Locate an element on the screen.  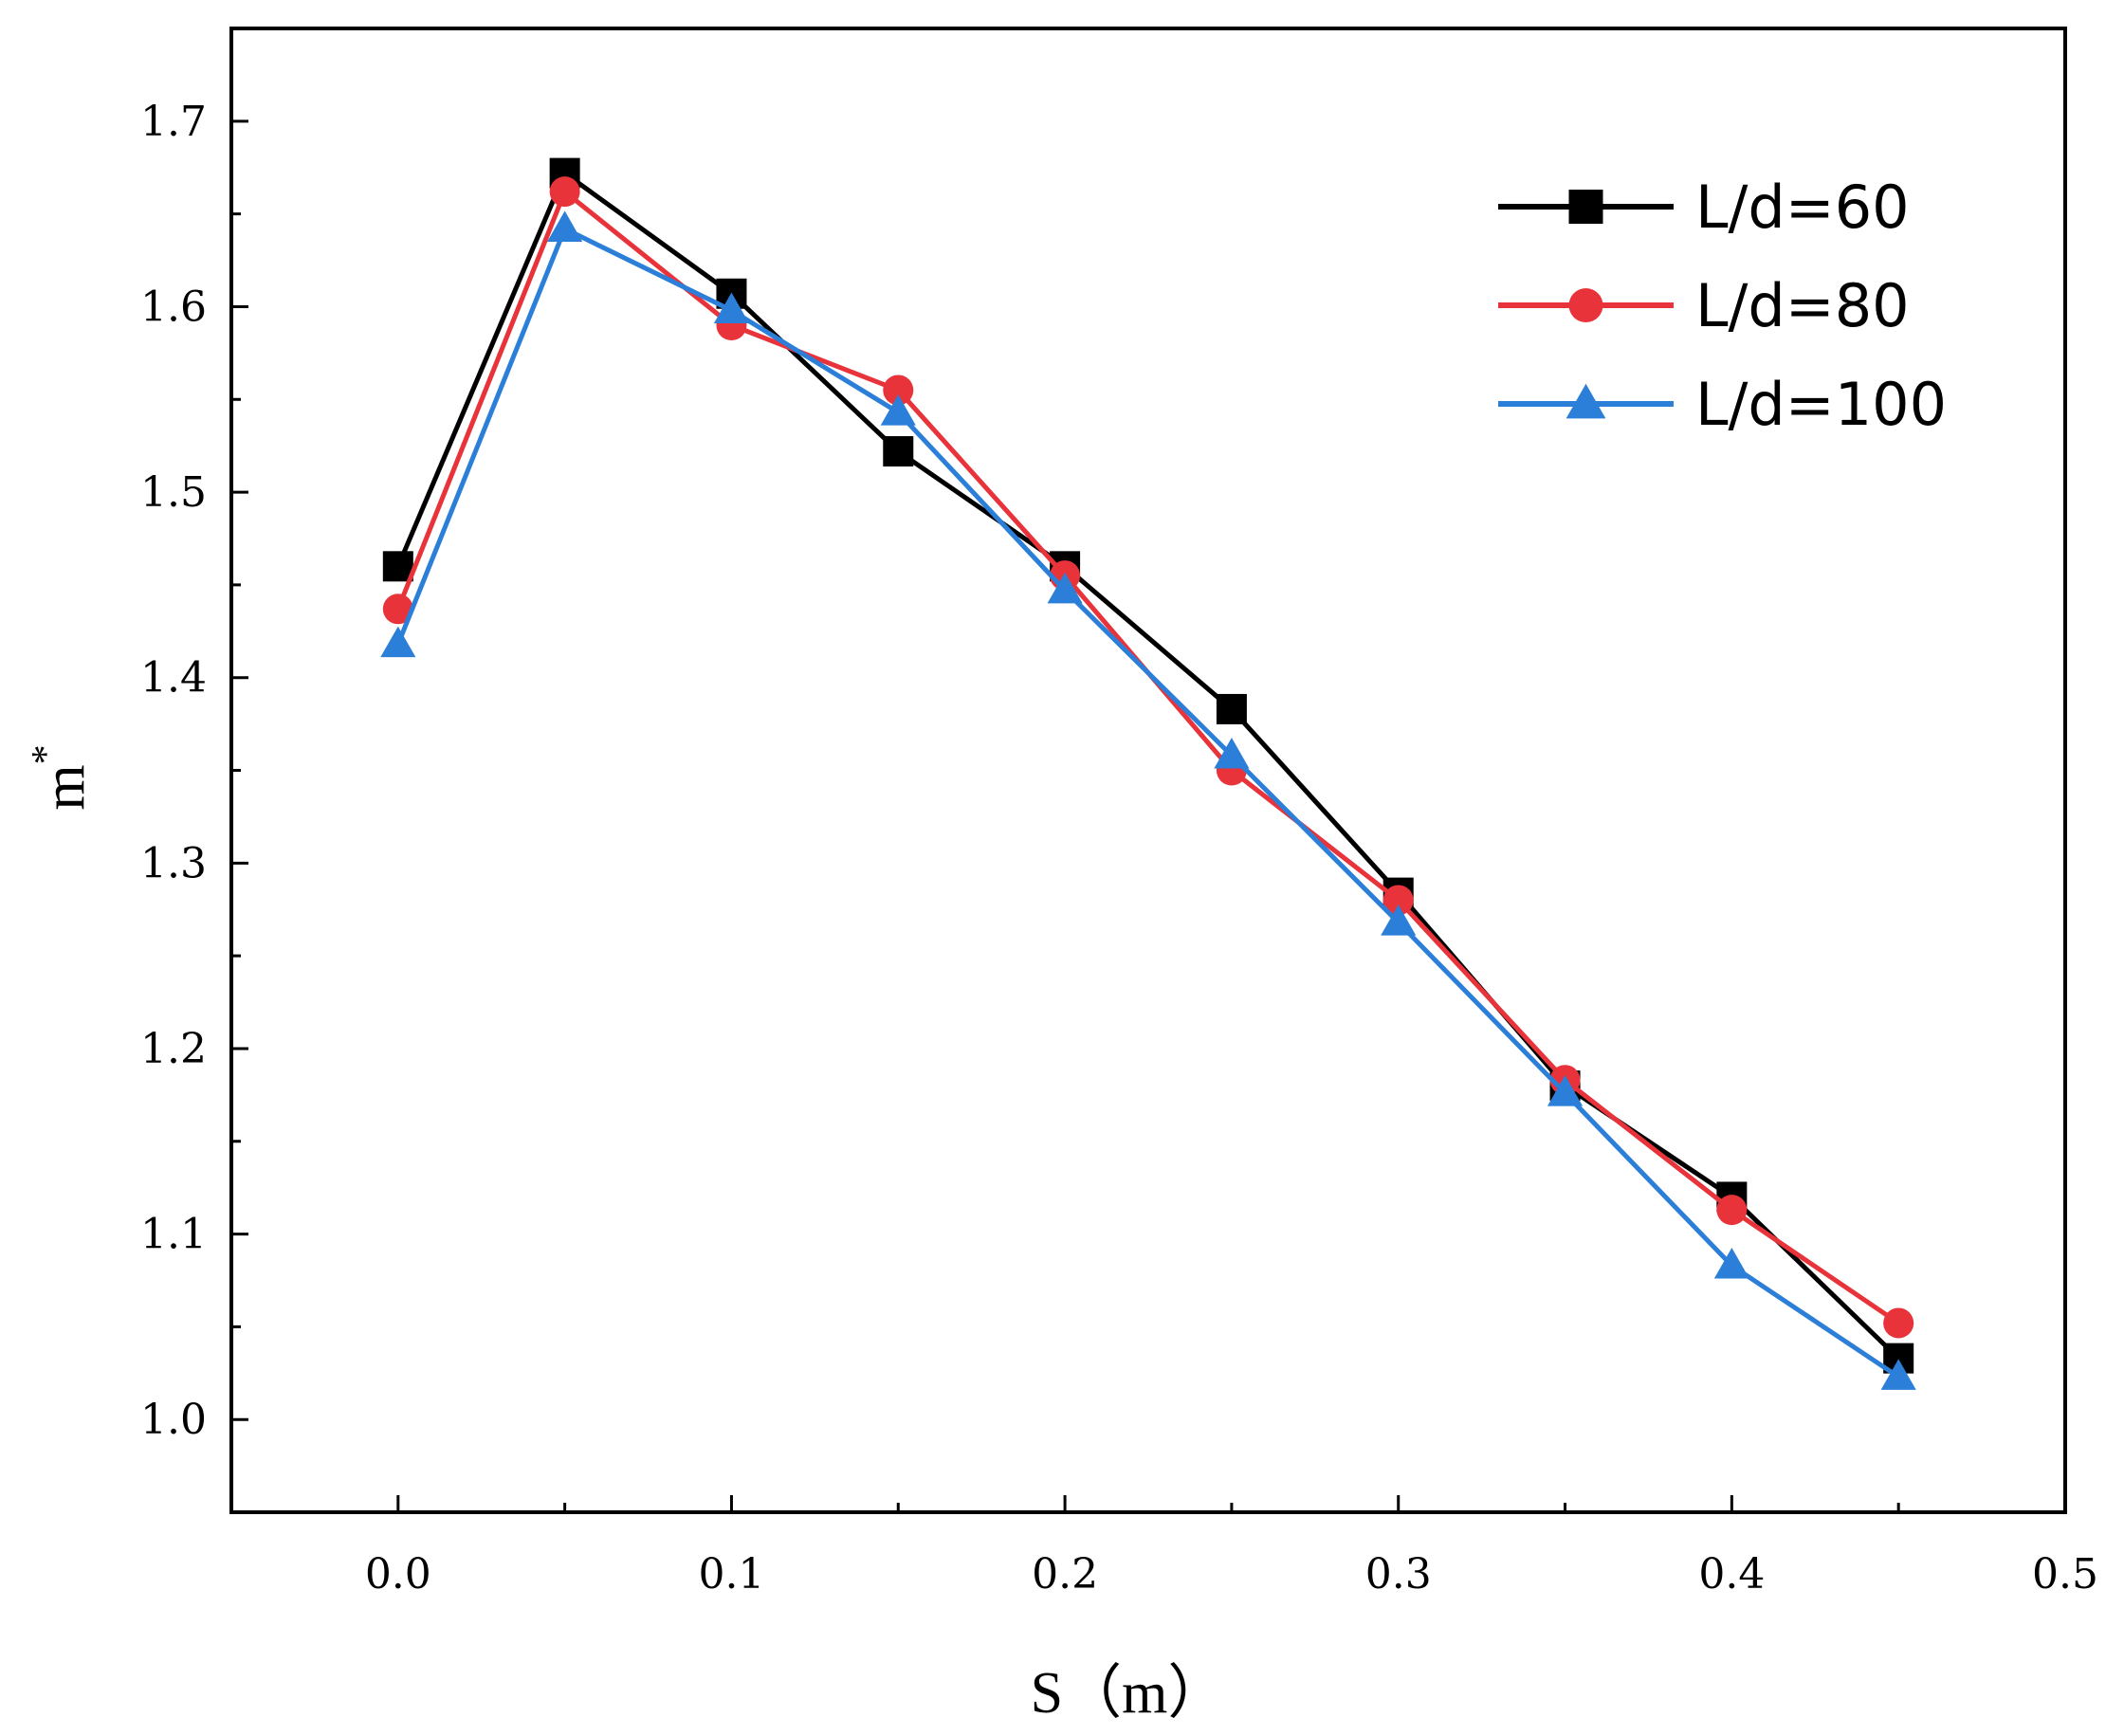
legend: L/d=60 L/d=80 L/d=100 is located at coordinates (1722, 306).